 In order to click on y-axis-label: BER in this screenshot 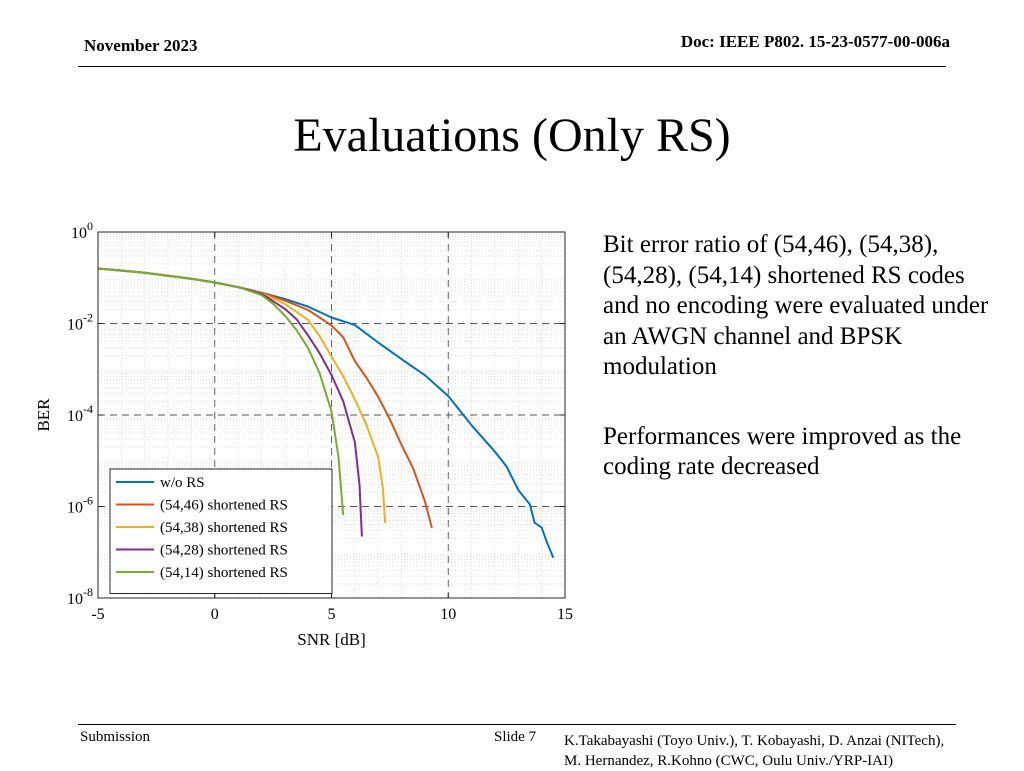, I will do `click(43, 415)`.